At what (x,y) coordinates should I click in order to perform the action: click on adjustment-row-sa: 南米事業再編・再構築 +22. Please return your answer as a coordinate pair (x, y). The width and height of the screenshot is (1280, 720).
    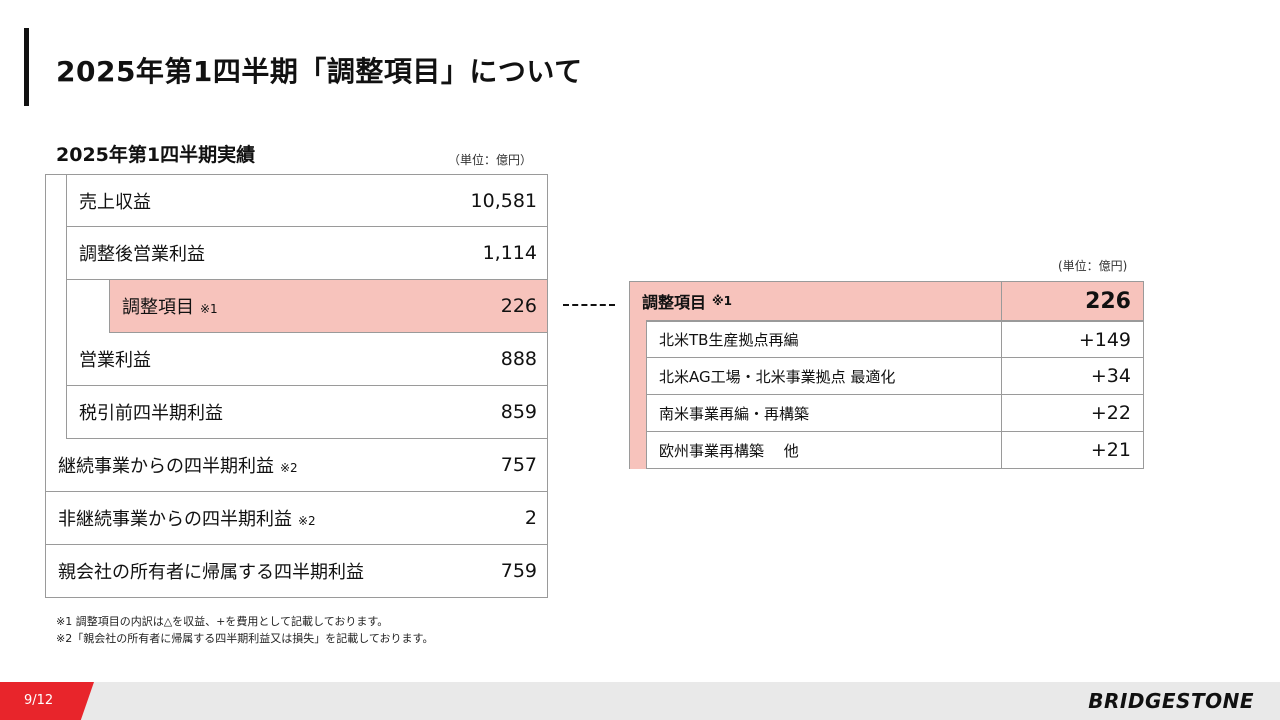
    Looking at the image, I should click on (895, 413).